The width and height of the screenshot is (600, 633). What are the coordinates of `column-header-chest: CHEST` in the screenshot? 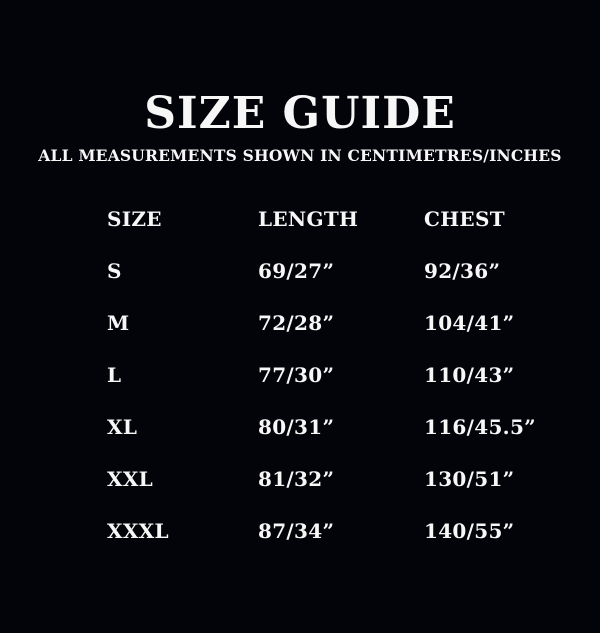 It's located at (464, 219).